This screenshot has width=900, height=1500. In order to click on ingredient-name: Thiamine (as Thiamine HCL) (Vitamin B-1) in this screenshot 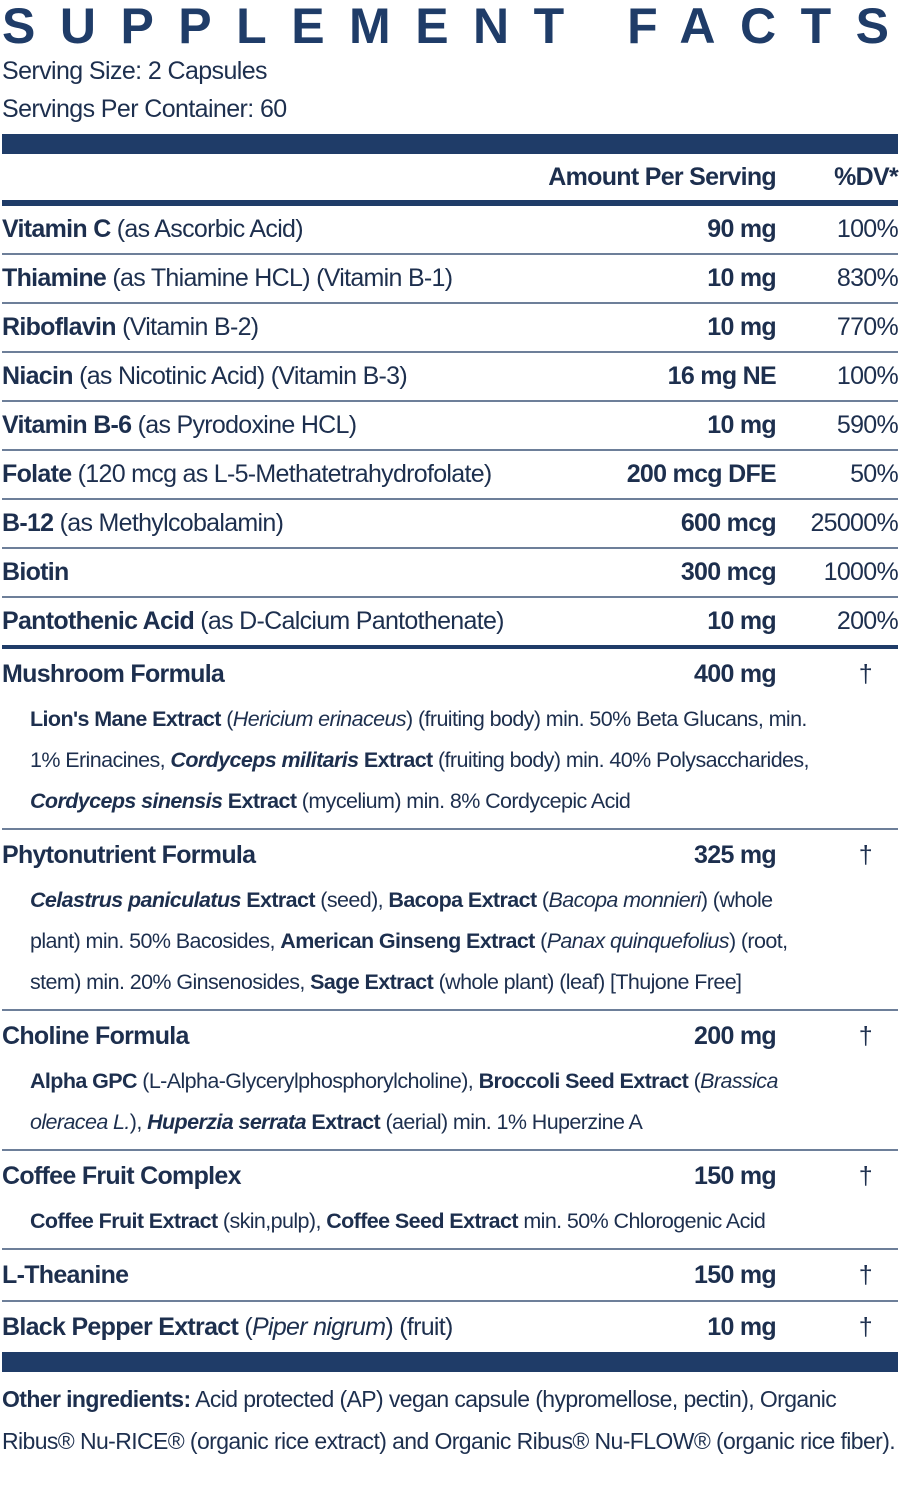, I will do `click(289, 278)`.